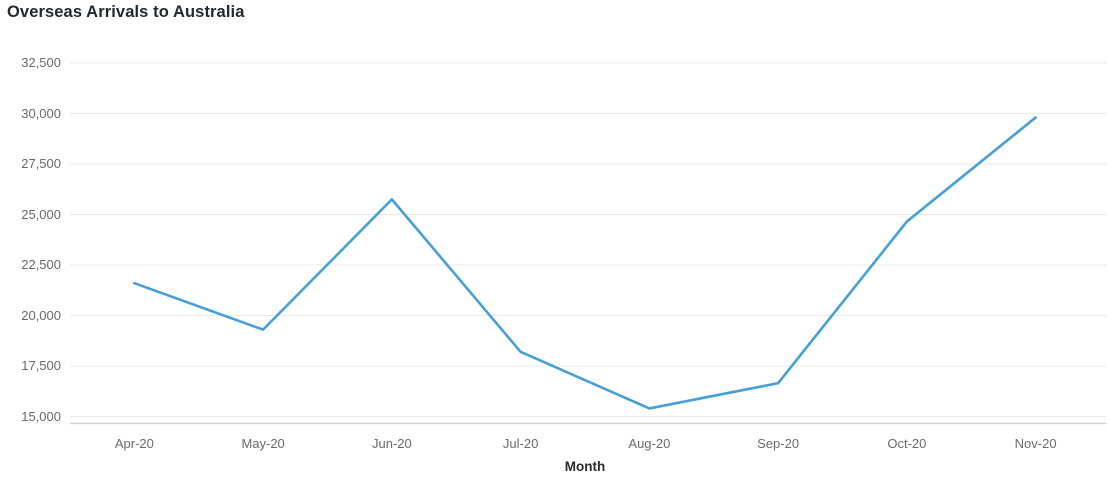 The image size is (1108, 480). What do you see at coordinates (41, 214) in the screenshot?
I see `y-axis-tick-label: 25,000` at bounding box center [41, 214].